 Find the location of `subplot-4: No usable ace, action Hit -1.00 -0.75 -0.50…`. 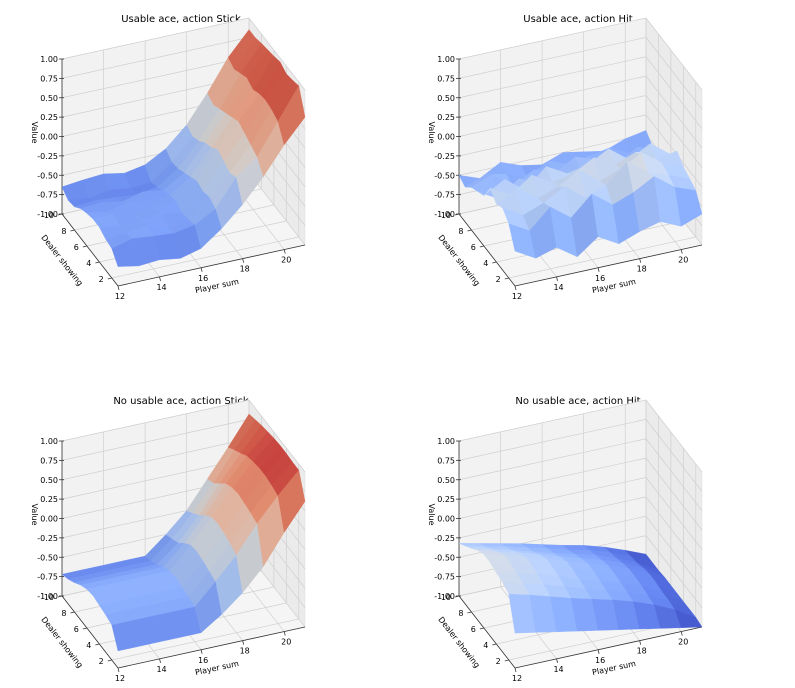

subplot-4: No usable ace, action Hit -1.00 -0.75 -0.50… is located at coordinates (565, 539).